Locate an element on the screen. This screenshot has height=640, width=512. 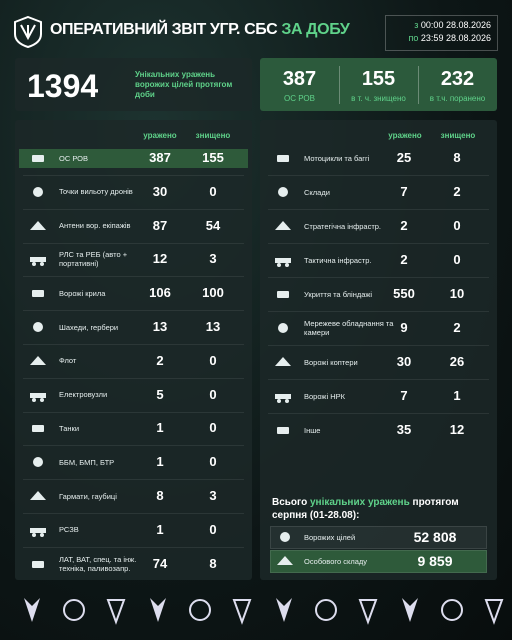
period-prefix: по is located at coordinates (413, 38).